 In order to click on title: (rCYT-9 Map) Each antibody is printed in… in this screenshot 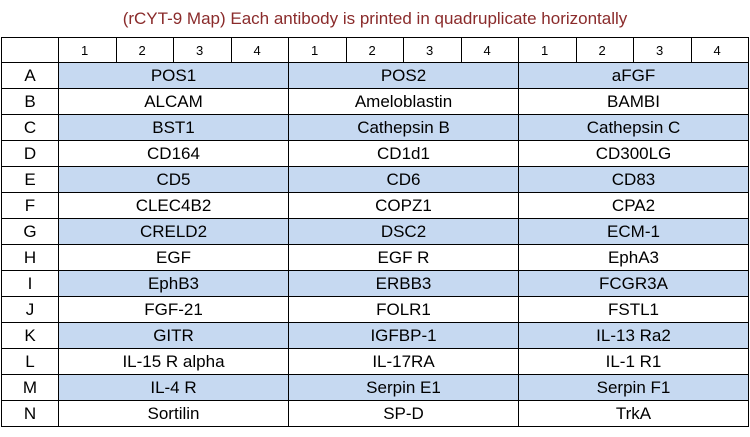, I will do `click(375, 18)`.